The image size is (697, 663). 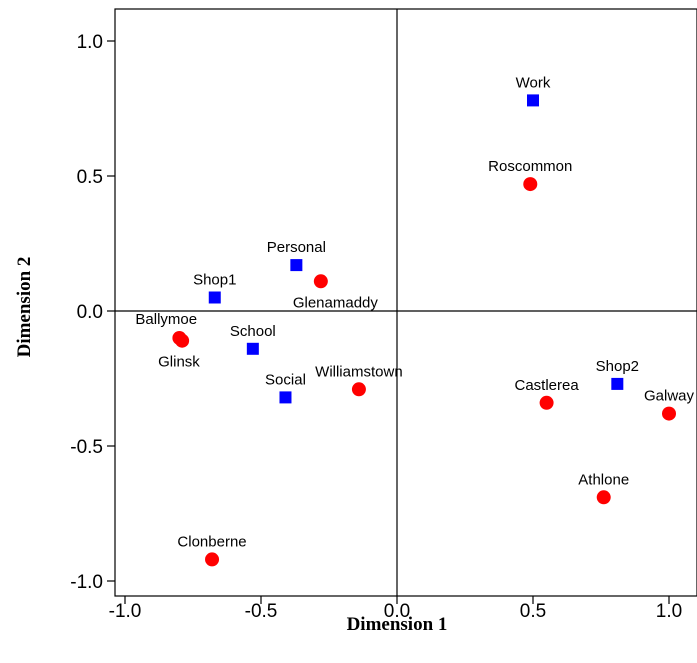 What do you see at coordinates (253, 331) in the screenshot?
I see `point-label: School` at bounding box center [253, 331].